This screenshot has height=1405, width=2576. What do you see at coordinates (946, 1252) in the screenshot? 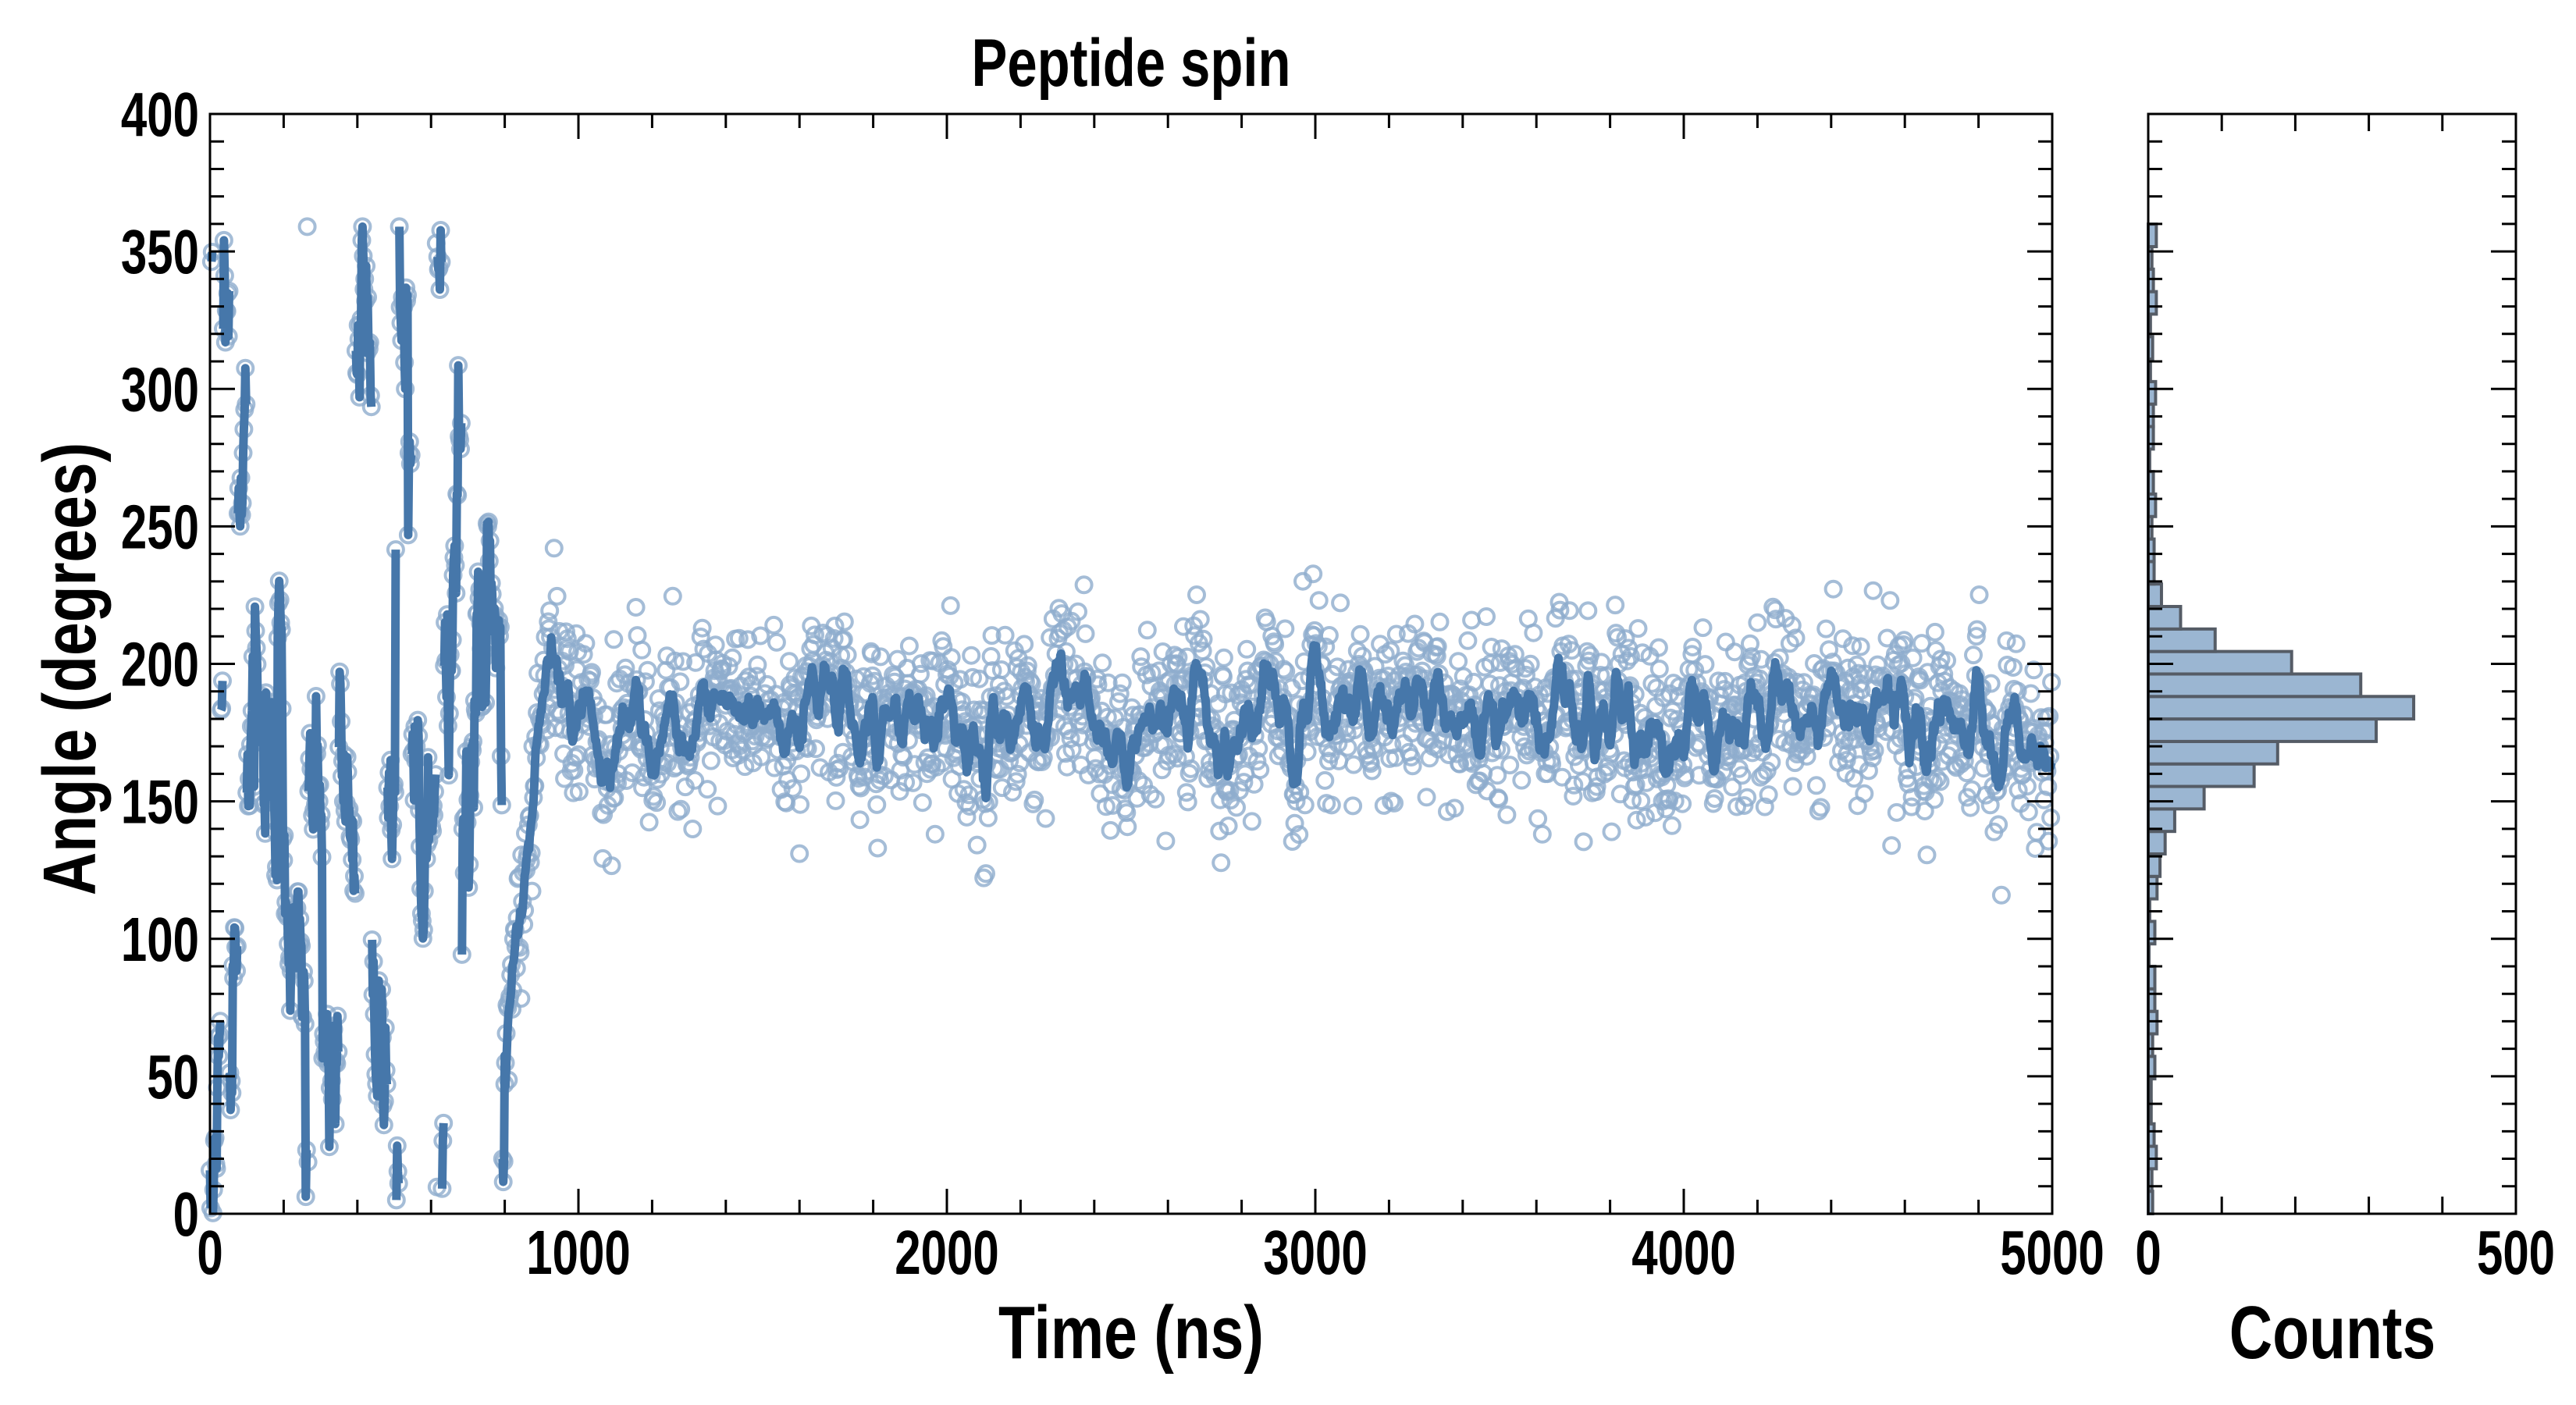
I see `x-tick-label: 2000` at bounding box center [946, 1252].